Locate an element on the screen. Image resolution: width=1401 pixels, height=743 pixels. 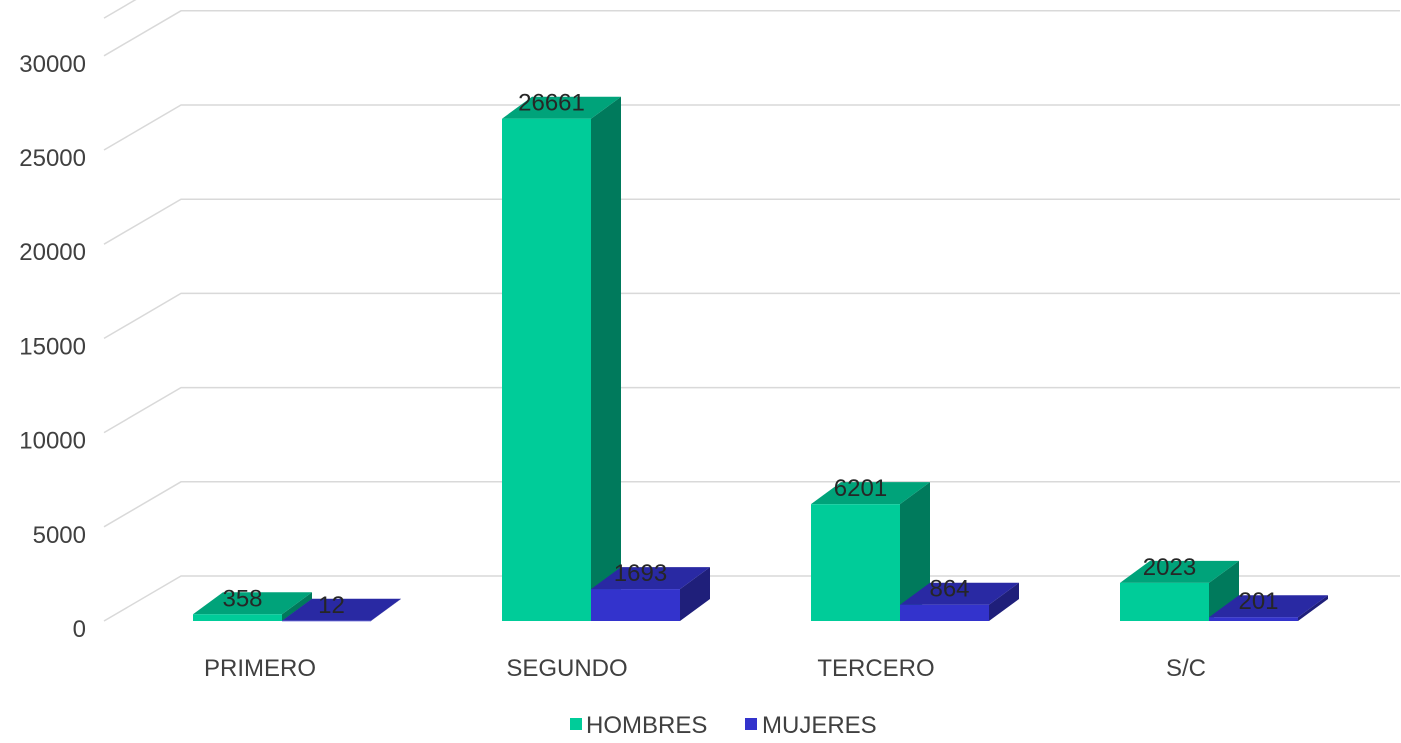
y-tick-label: 15000 is located at coordinates (52, 346).